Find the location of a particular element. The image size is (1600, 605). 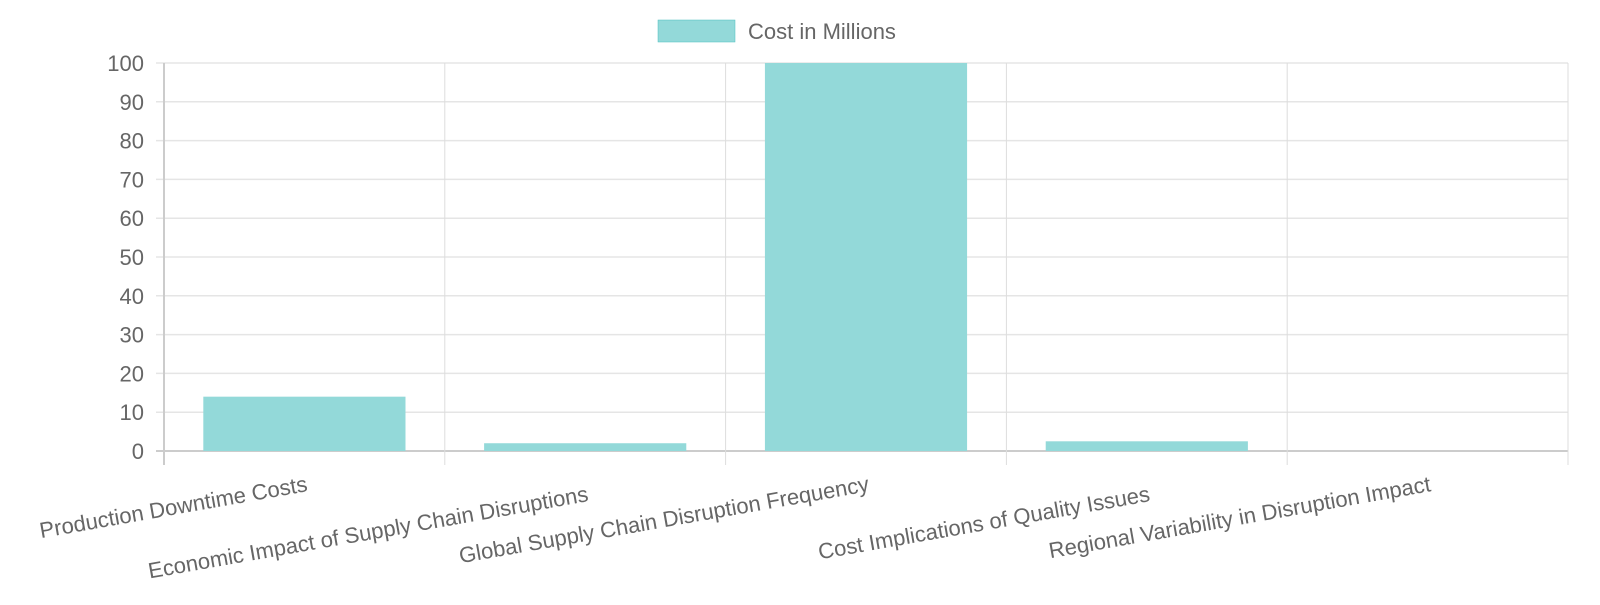

y-tick-label: 60 is located at coordinates (132, 218).